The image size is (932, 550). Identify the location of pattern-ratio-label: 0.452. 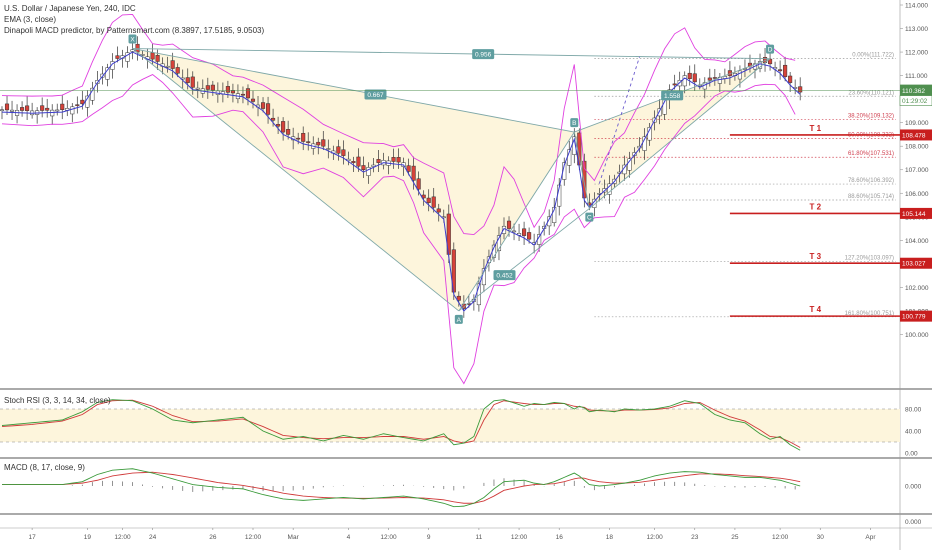
(504, 276).